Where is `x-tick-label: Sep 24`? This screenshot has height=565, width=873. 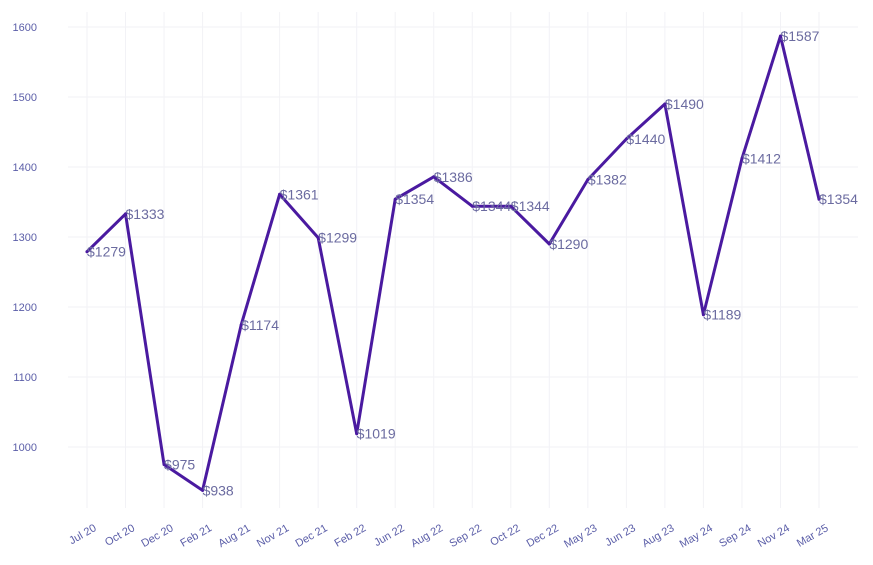 x-tick-label: Sep 24 is located at coordinates (735, 536).